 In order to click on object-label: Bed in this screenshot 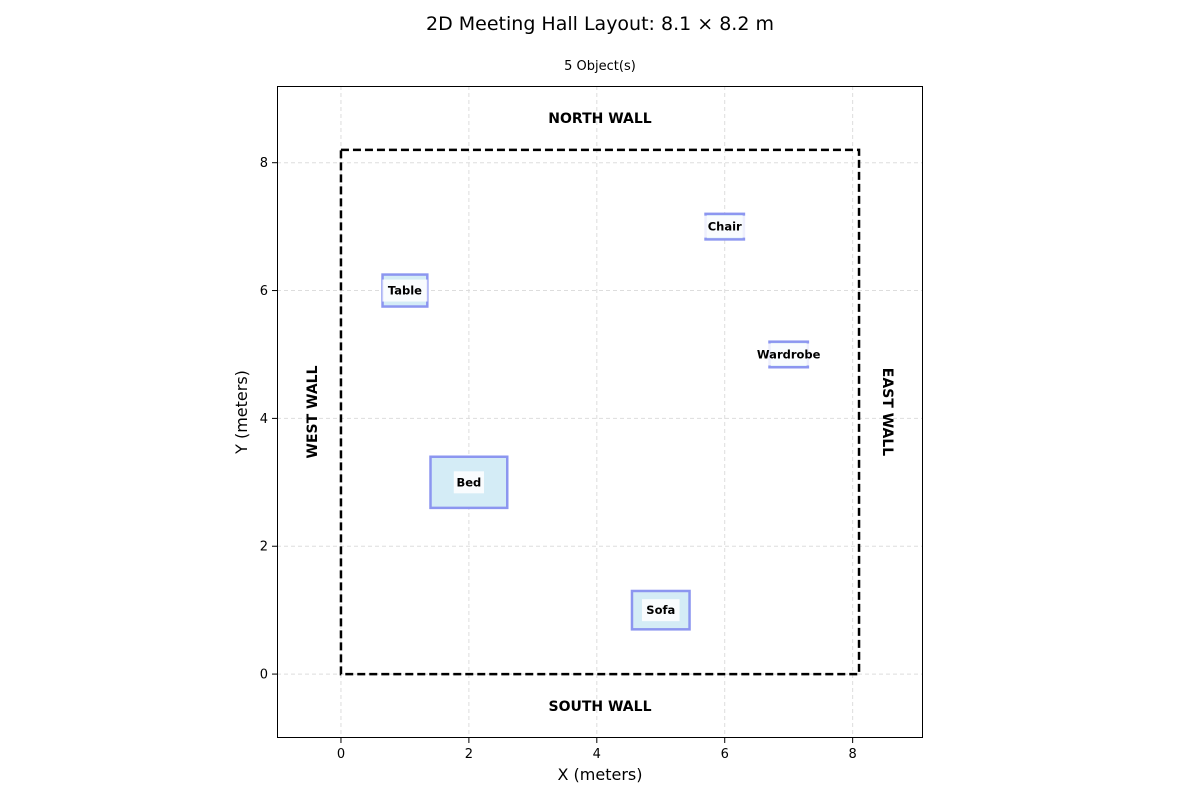, I will do `click(468, 482)`.